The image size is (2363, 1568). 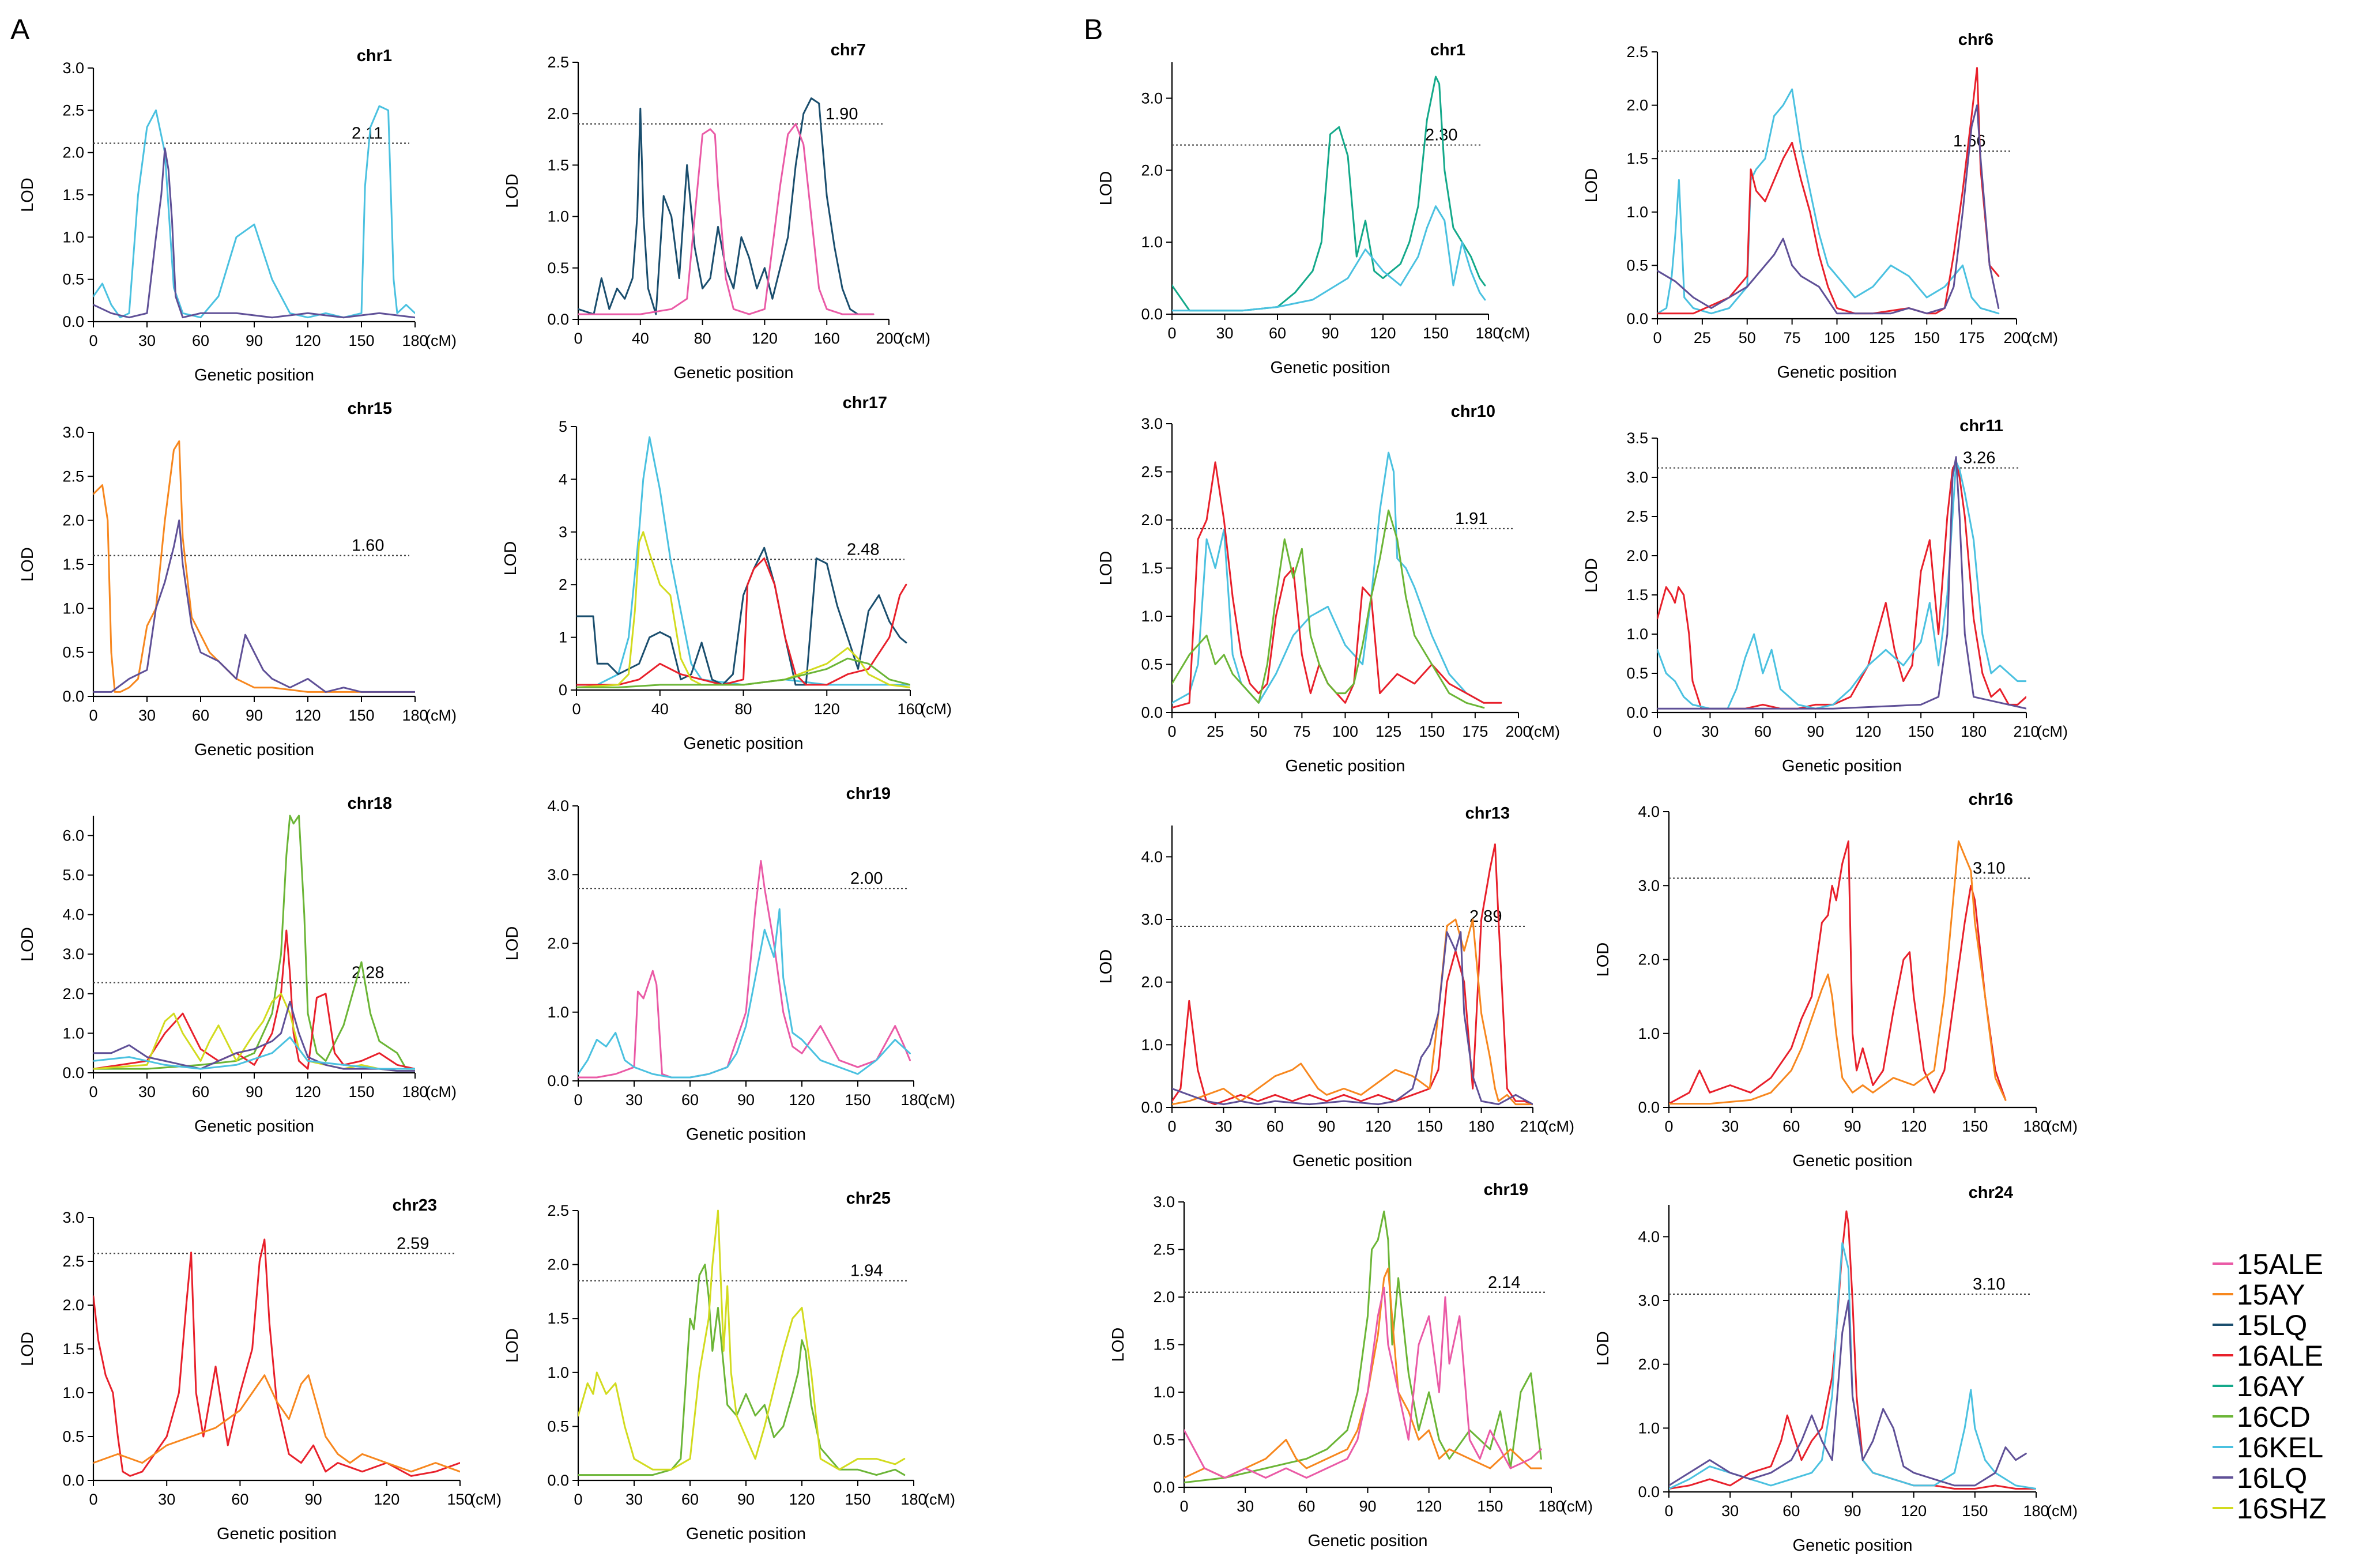 I want to click on chart-b-chr1-xtick-label: 90, so click(x=1330, y=333).